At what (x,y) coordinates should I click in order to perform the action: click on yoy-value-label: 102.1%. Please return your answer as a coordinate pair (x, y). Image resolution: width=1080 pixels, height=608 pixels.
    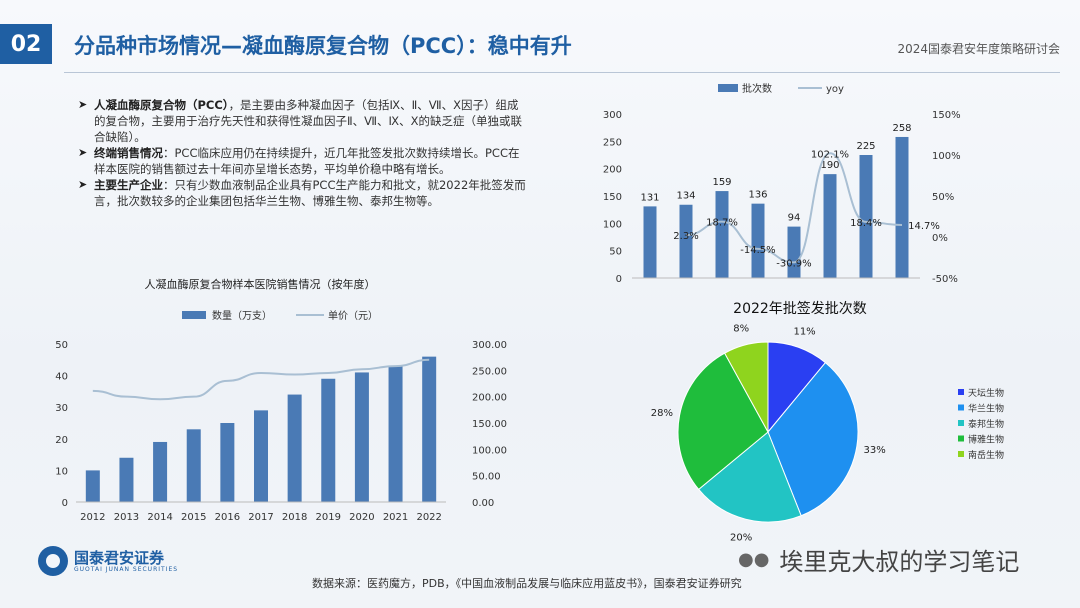
    Looking at the image, I should click on (830, 154).